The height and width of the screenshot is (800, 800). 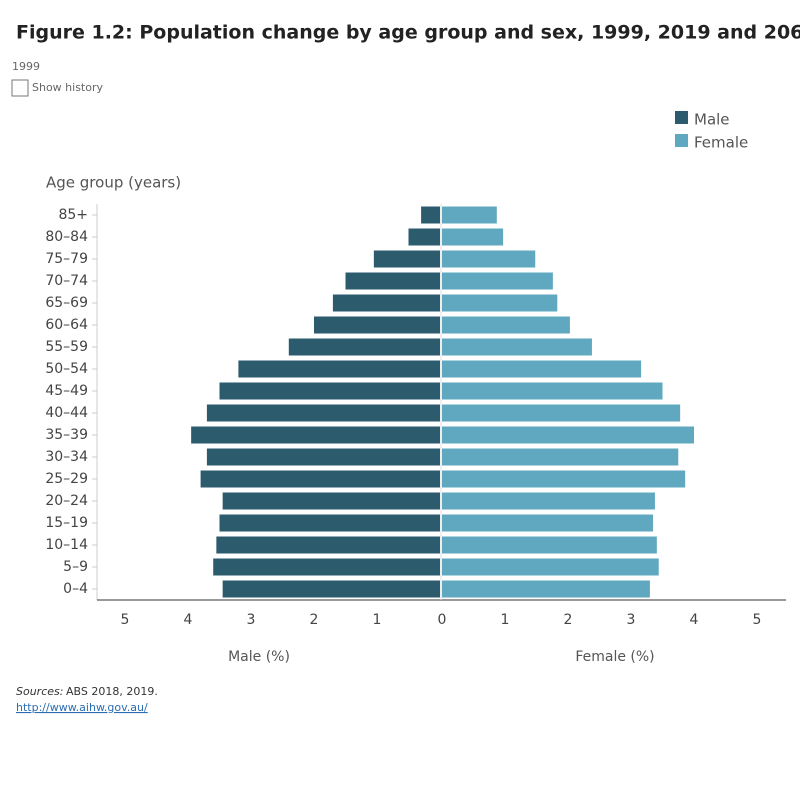 What do you see at coordinates (66, 435) in the screenshot?
I see `y-tick-label: 35–39` at bounding box center [66, 435].